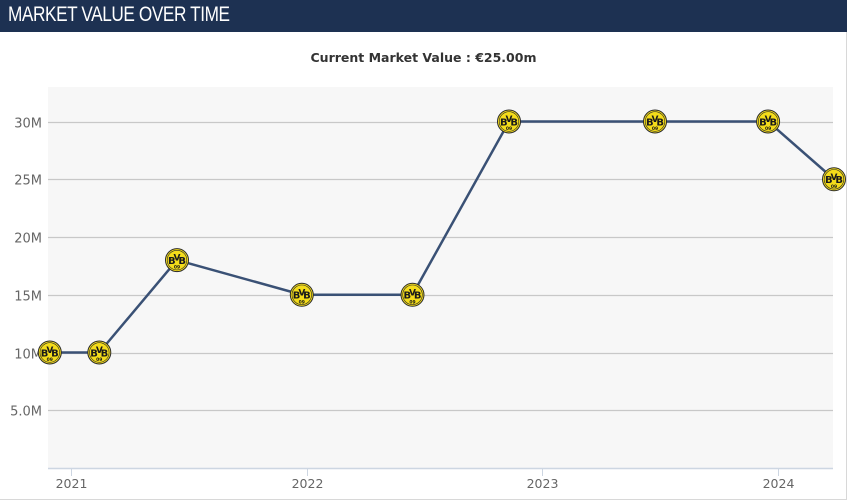 The width and height of the screenshot is (847, 500). I want to click on x-tick-label: 2022, so click(308, 483).